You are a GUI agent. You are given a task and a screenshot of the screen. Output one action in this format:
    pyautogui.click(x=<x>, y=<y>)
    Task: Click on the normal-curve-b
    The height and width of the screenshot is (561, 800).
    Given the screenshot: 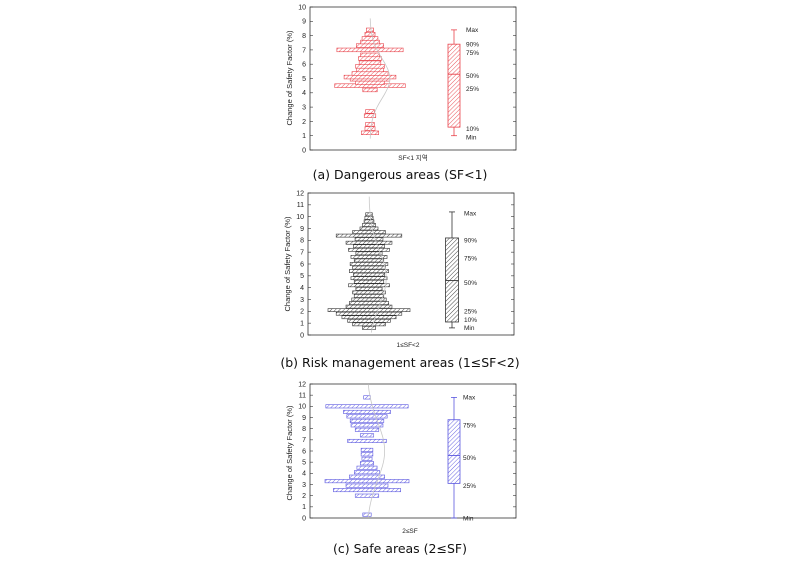 What is the action you would take?
    pyautogui.click(x=377, y=264)
    